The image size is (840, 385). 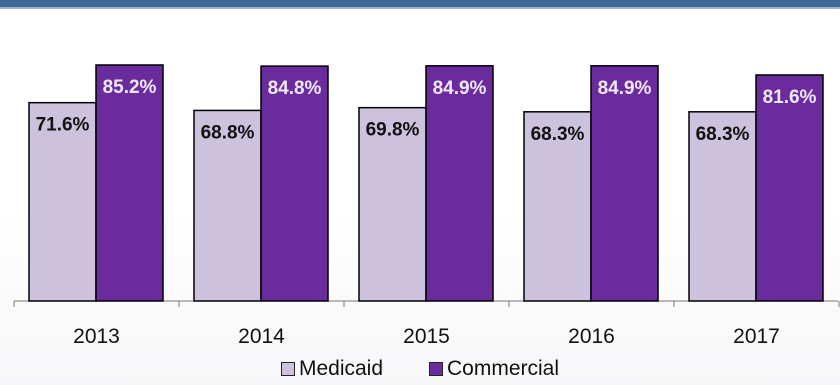 I want to click on legend-item-medicaid: Medicaid, so click(x=332, y=369).